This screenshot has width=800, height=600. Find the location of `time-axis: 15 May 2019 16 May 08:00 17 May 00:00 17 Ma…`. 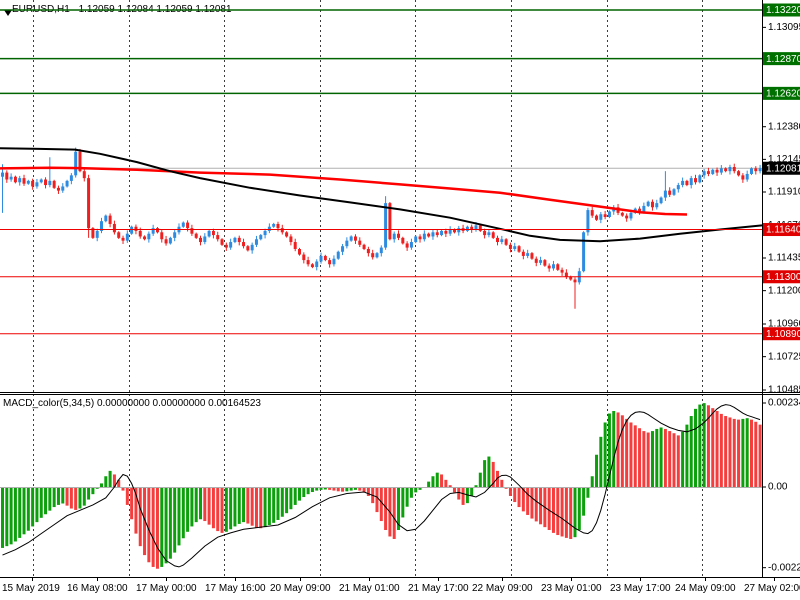

time-axis: 15 May 2019 16 May 08:00 17 May 00:00 17 Ma… is located at coordinates (400, 589).